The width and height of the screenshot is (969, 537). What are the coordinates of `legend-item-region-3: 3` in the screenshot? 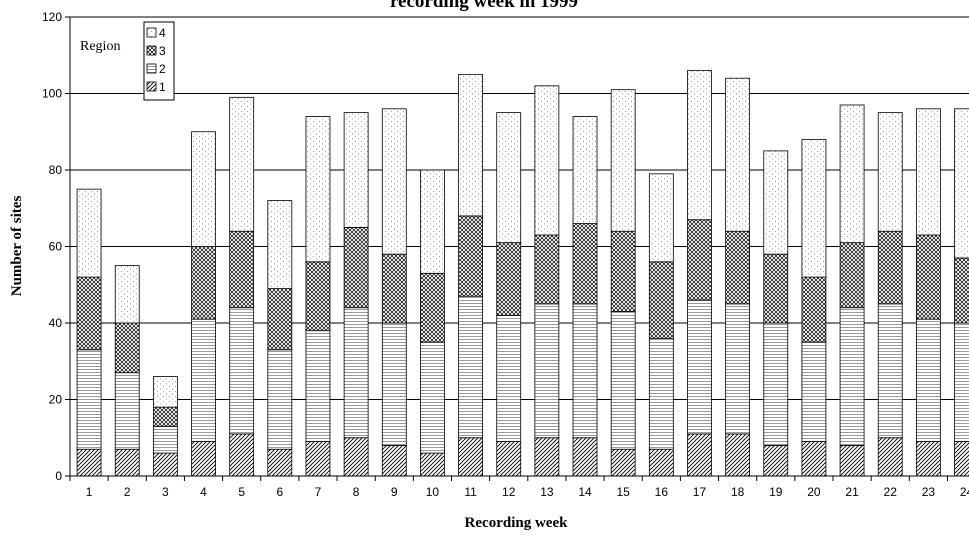 It's located at (156, 51).